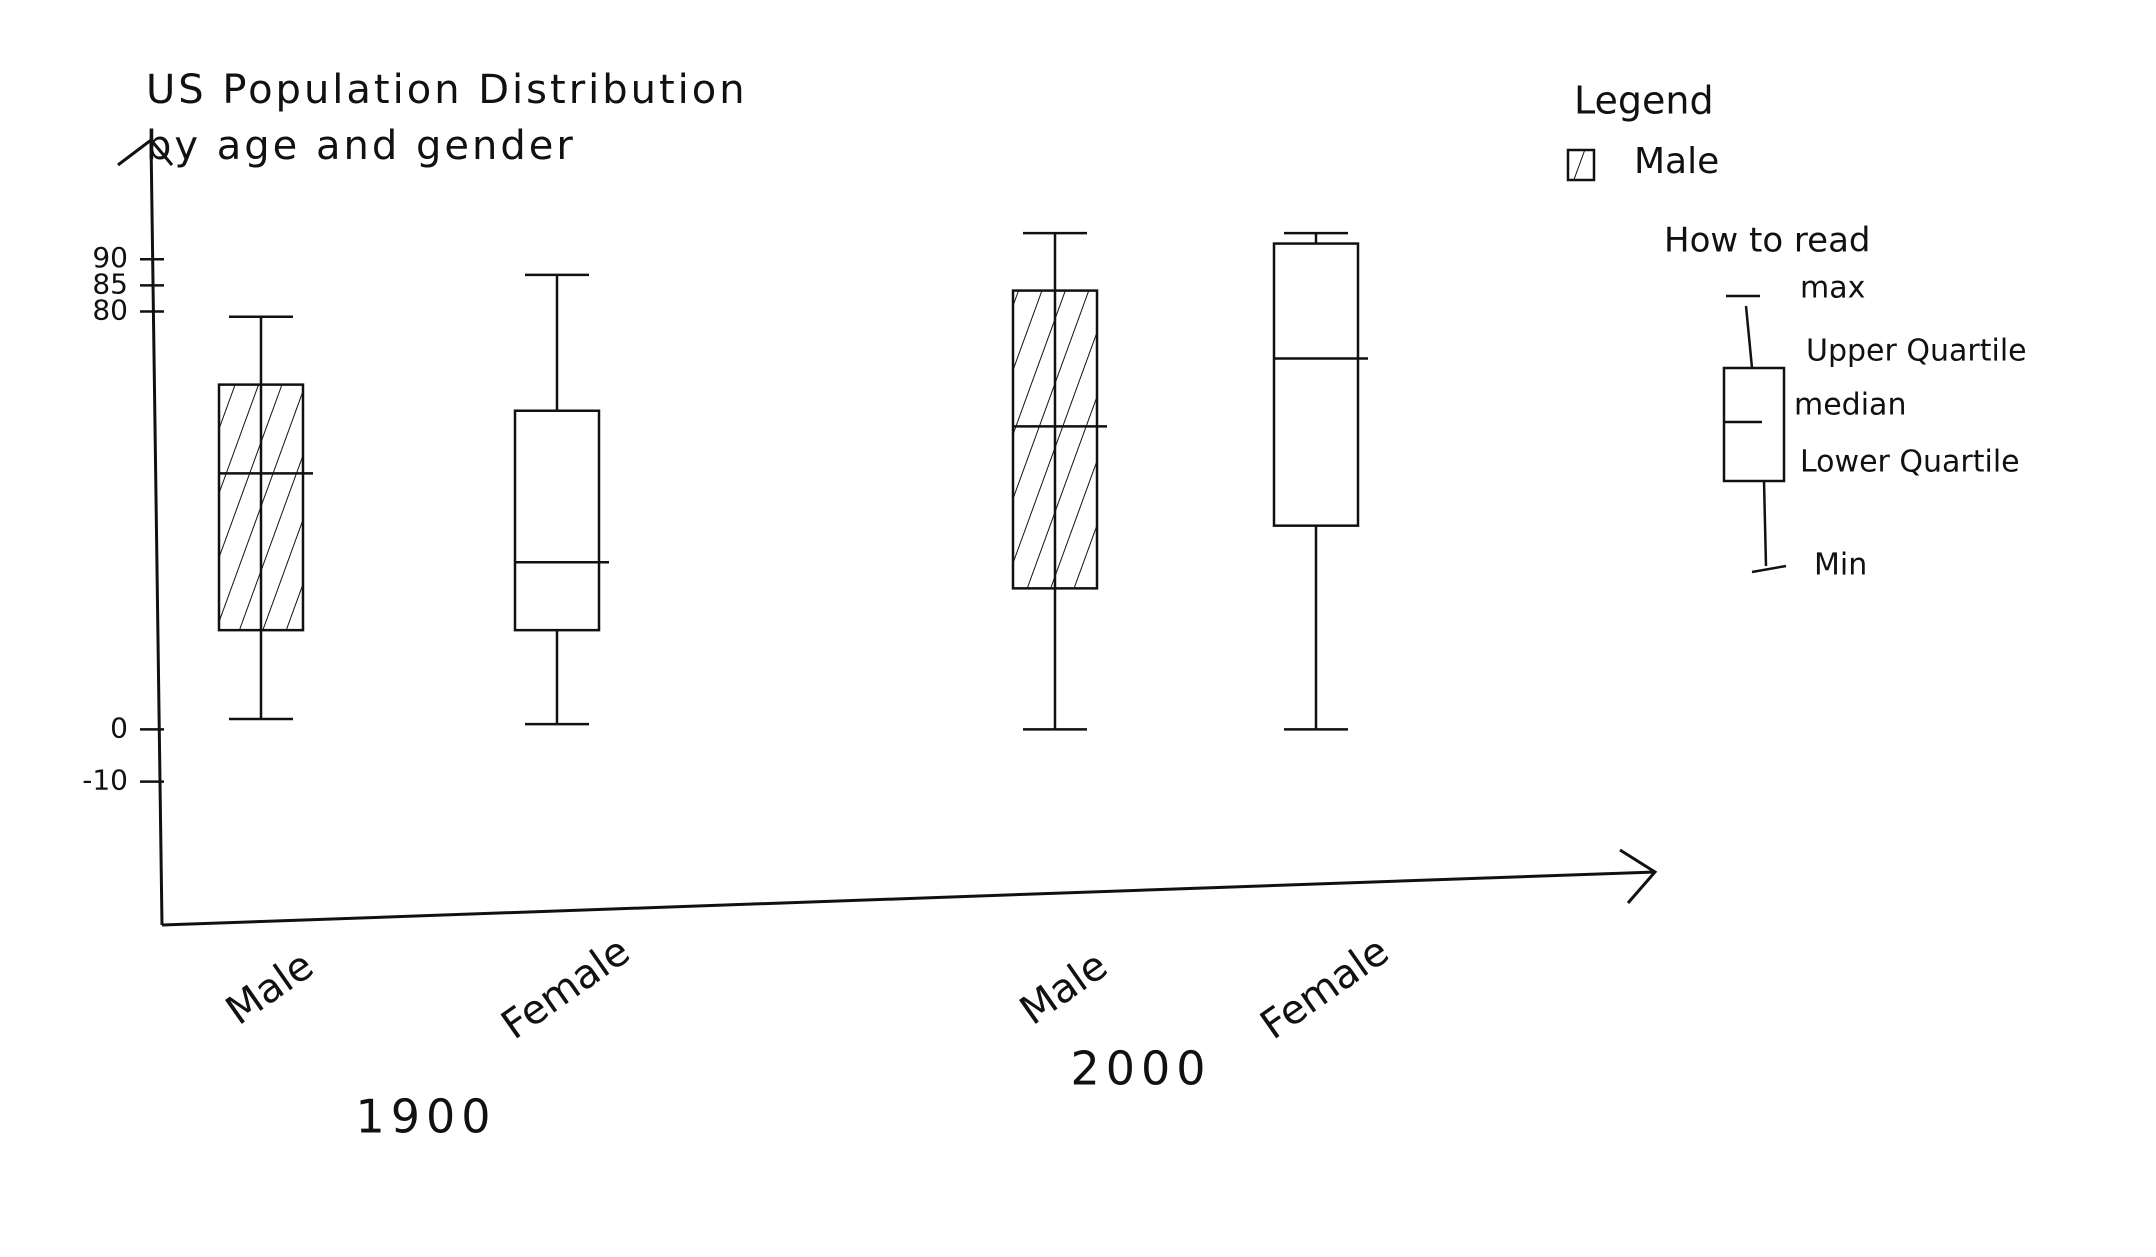 The image size is (2156, 1257). Describe the element at coordinates (1754, 434) in the screenshot. I see `how-to-read-glyph` at that location.